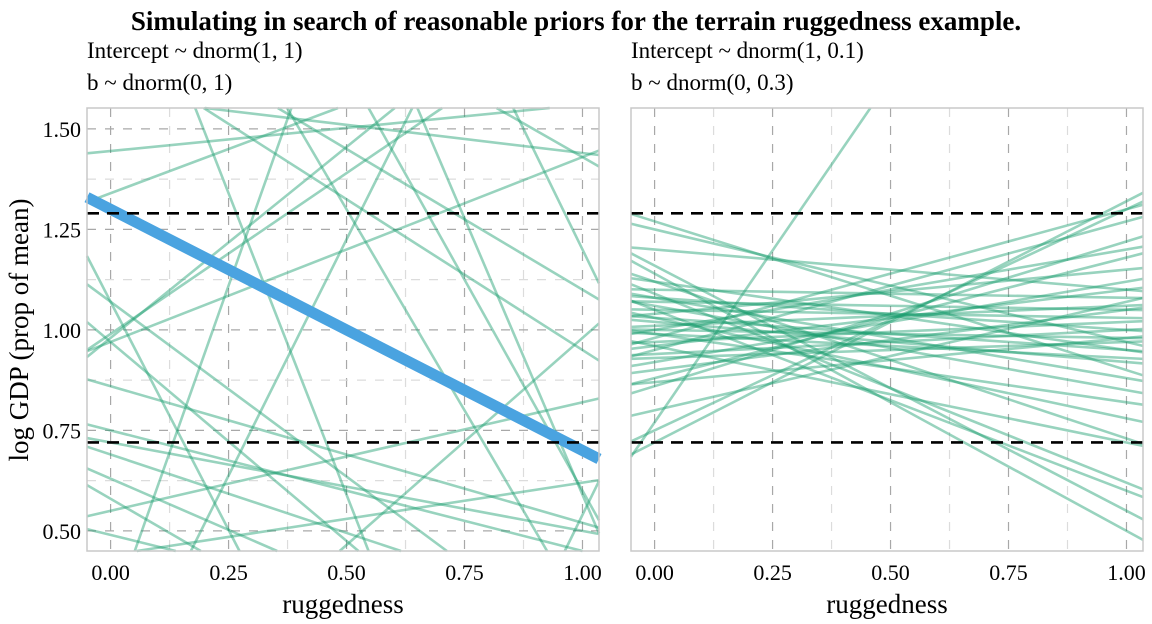 This screenshot has width=1152, height=624. What do you see at coordinates (62, 129) in the screenshot?
I see `y-tick-label: 1.50` at bounding box center [62, 129].